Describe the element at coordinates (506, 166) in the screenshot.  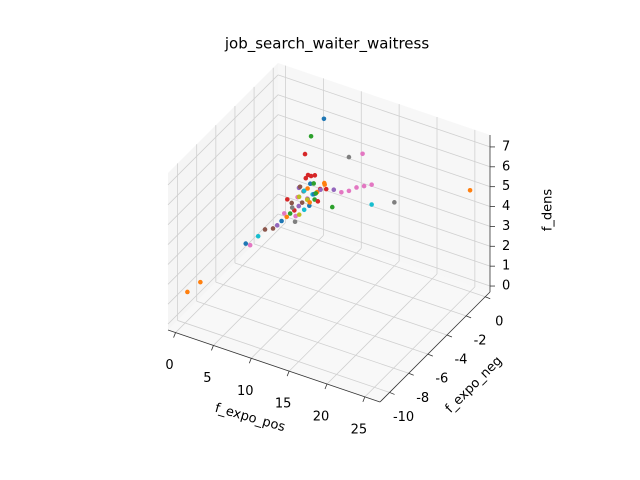
I see `z-tick-label: 6` at that location.